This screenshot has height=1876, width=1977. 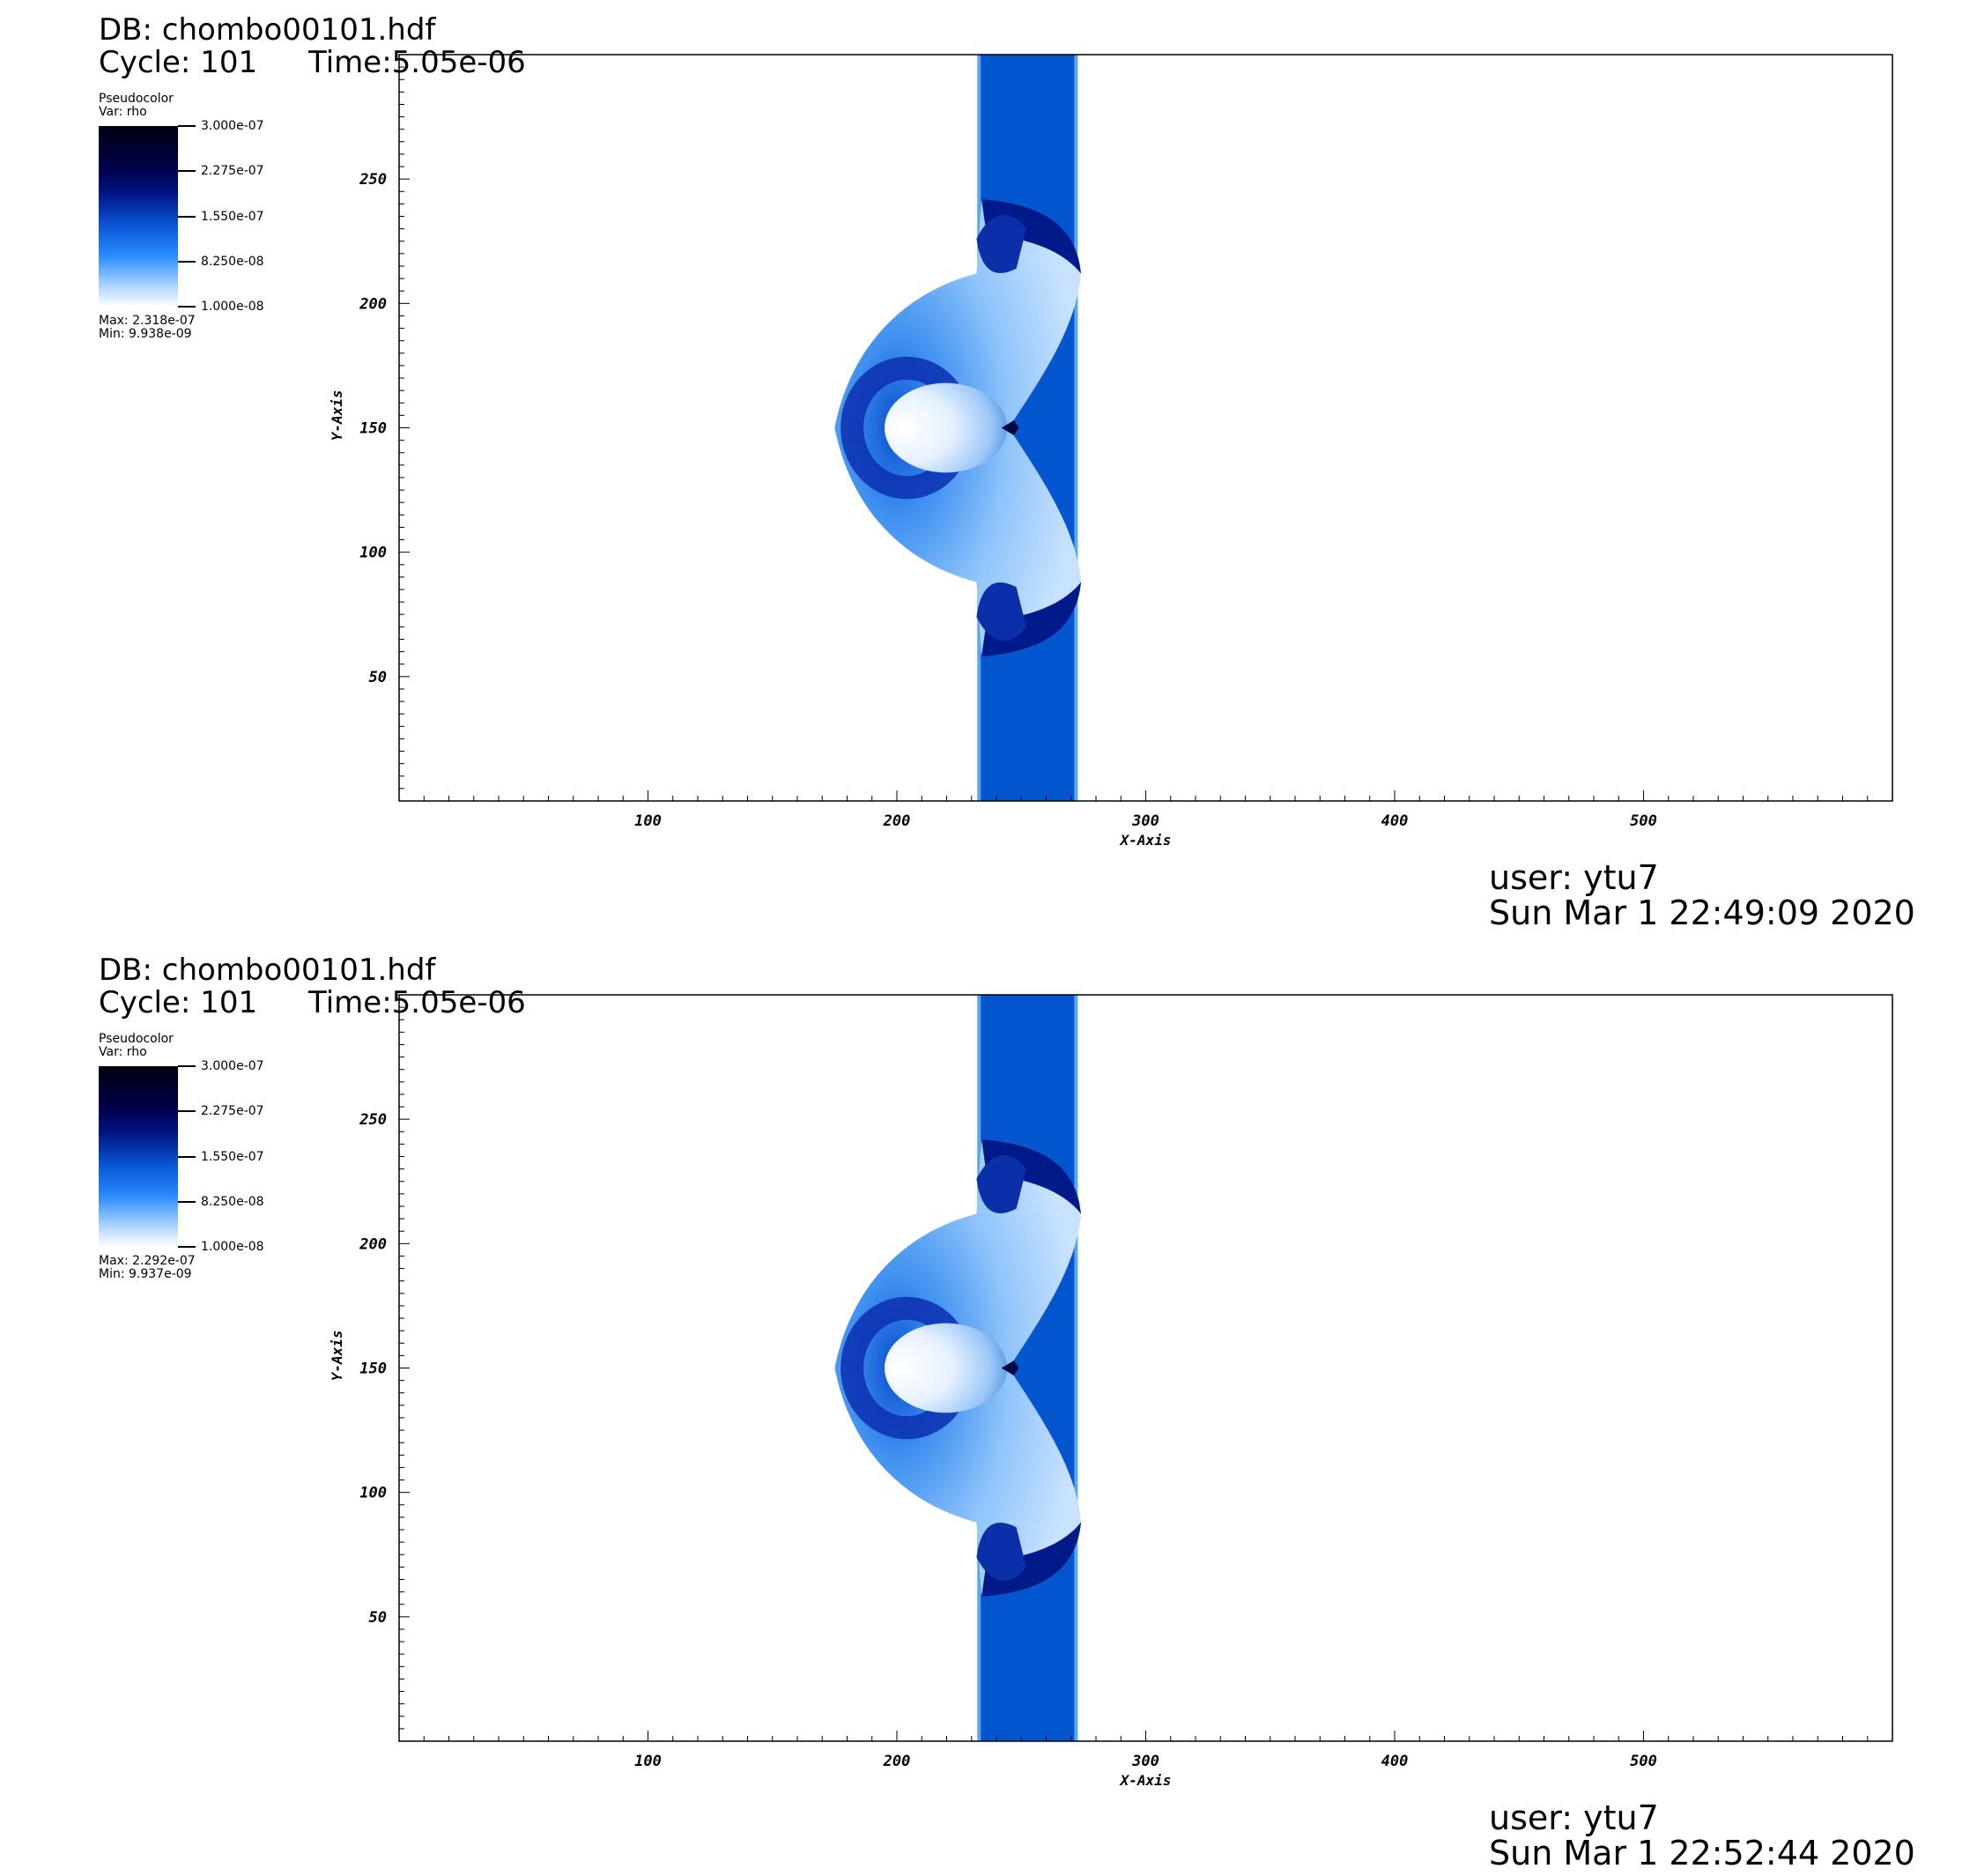 What do you see at coordinates (147, 321) in the screenshot?
I see `max-label: Max: 2.318e-07` at bounding box center [147, 321].